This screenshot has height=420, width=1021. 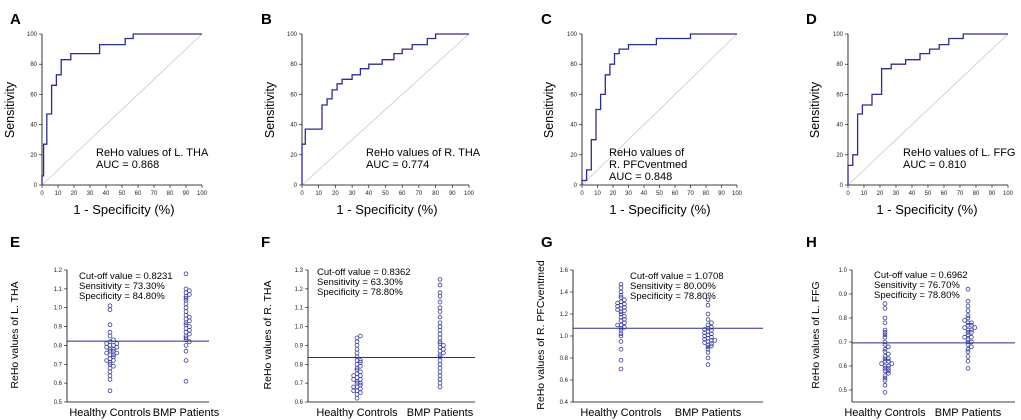 I want to click on y-tick-label: 1.6, so click(x=564, y=271).